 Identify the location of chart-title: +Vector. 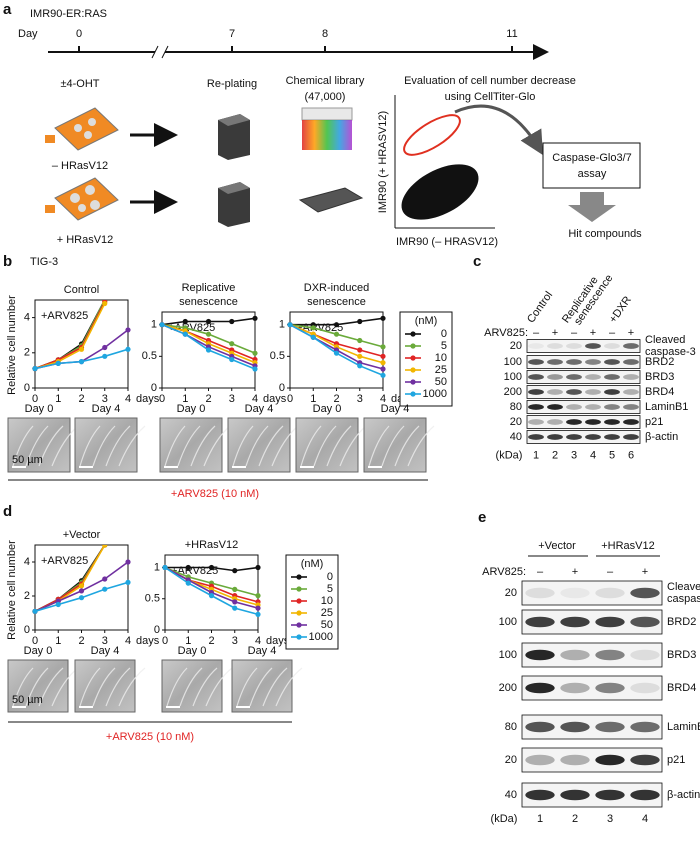
(82, 535).